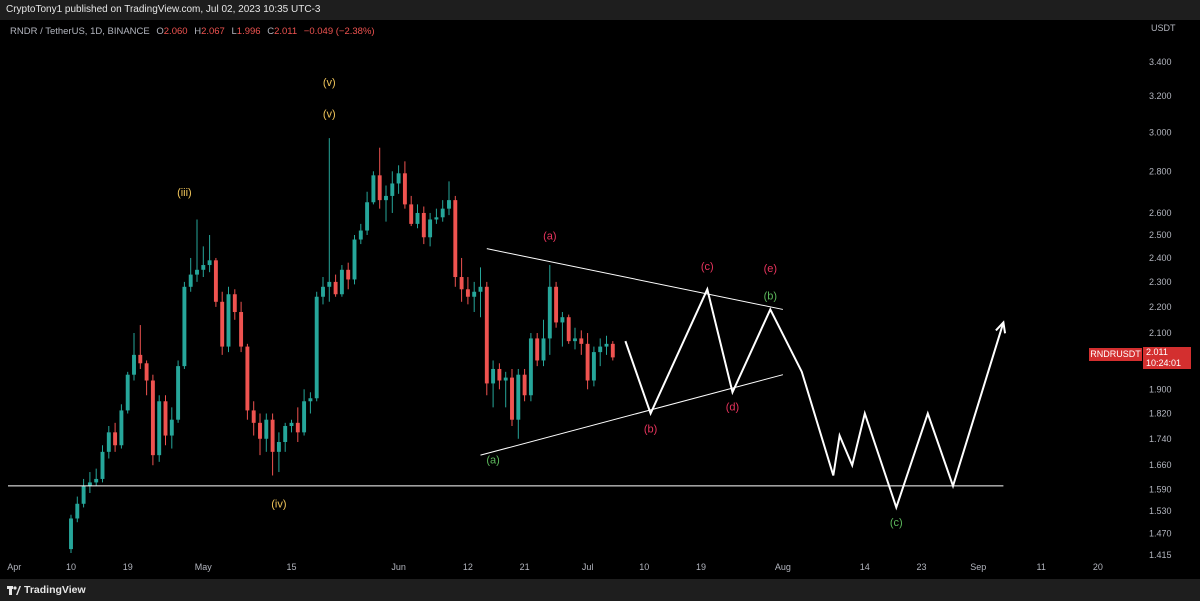 The image size is (1200, 601). What do you see at coordinates (588, 567) in the screenshot?
I see `x-tick-label: Jul` at bounding box center [588, 567].